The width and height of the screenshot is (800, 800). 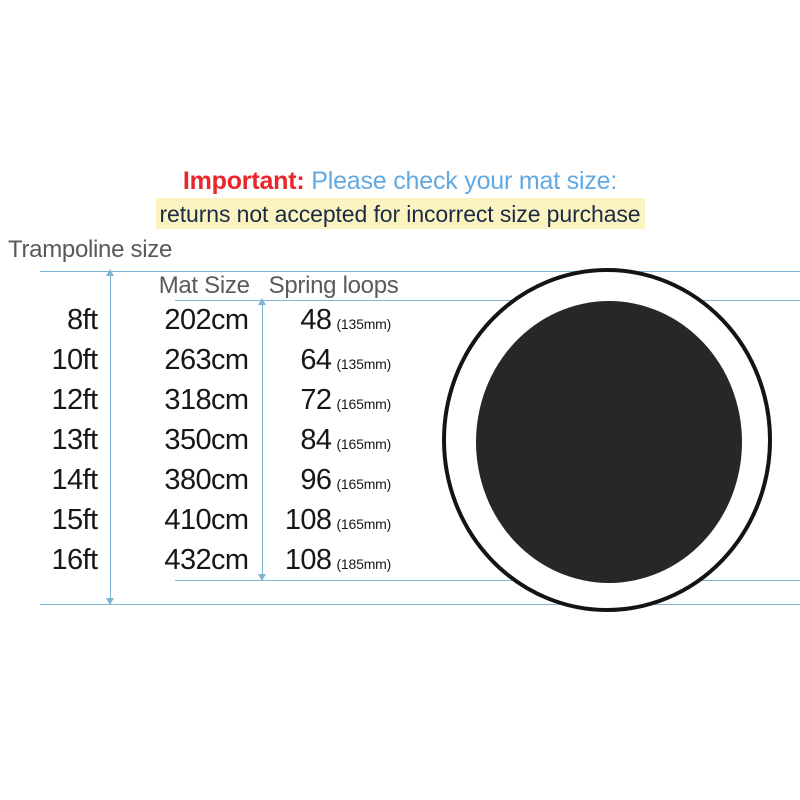 I want to click on cell-spring-count: 72, so click(x=316, y=400).